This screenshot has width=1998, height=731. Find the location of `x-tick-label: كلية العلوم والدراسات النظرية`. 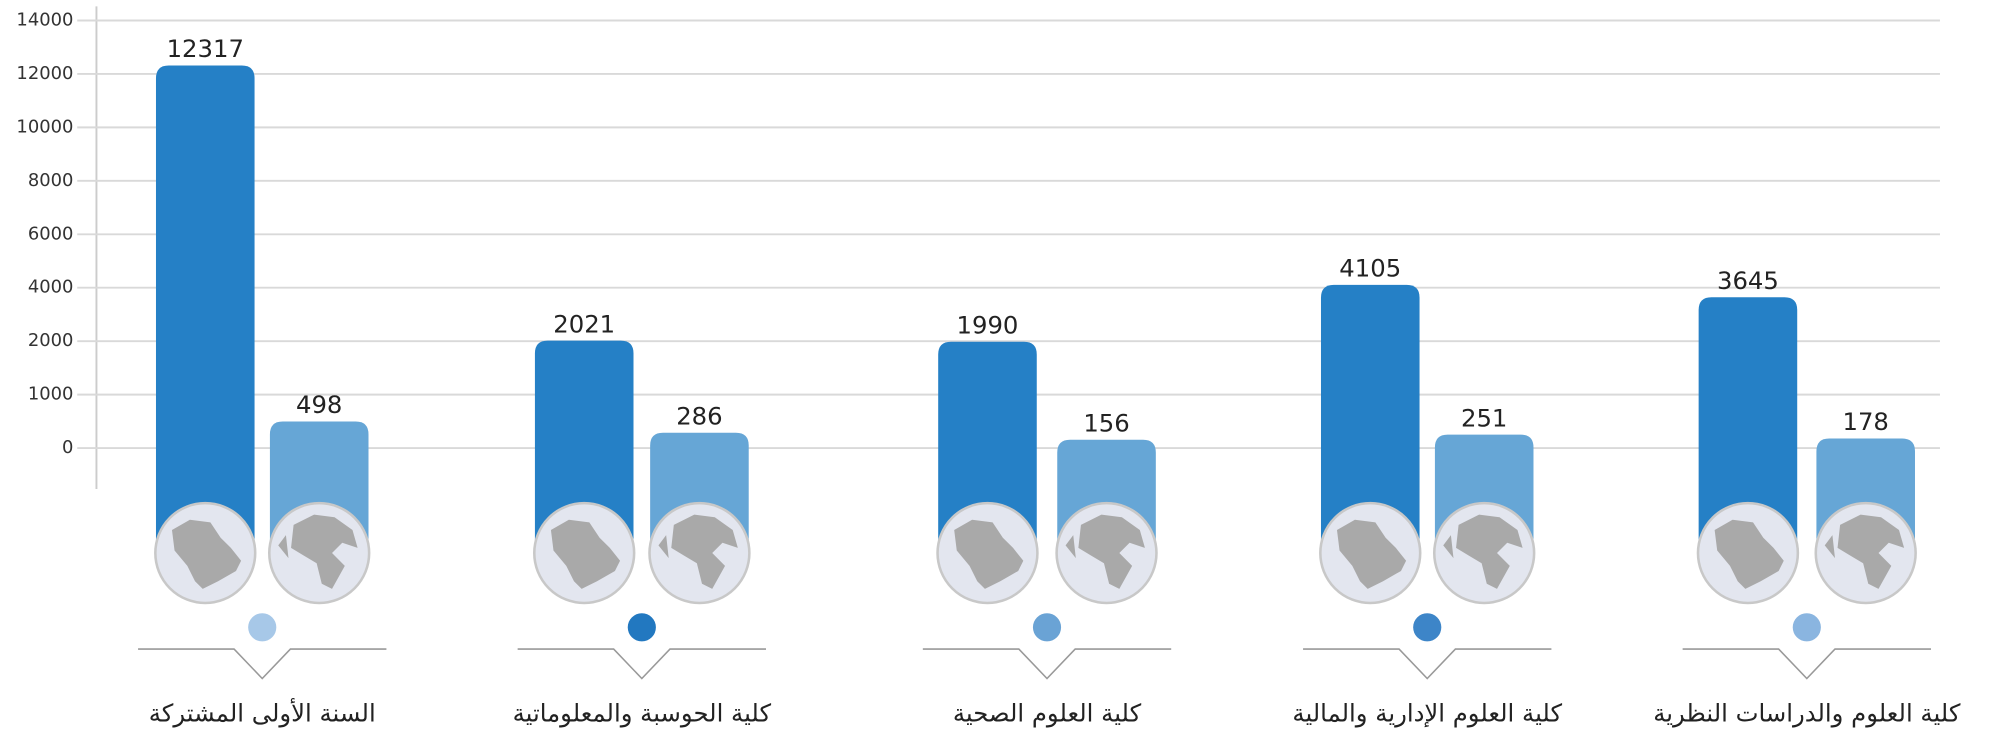

x-tick-label: كلية العلوم والدراسات النظرية is located at coordinates (1807, 712).